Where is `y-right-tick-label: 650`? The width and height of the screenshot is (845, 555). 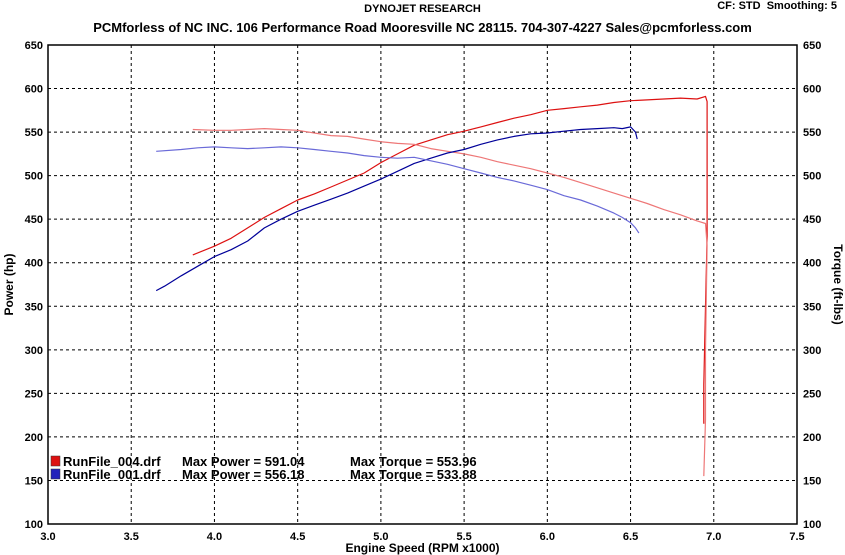 y-right-tick-label: 650 is located at coordinates (812, 46).